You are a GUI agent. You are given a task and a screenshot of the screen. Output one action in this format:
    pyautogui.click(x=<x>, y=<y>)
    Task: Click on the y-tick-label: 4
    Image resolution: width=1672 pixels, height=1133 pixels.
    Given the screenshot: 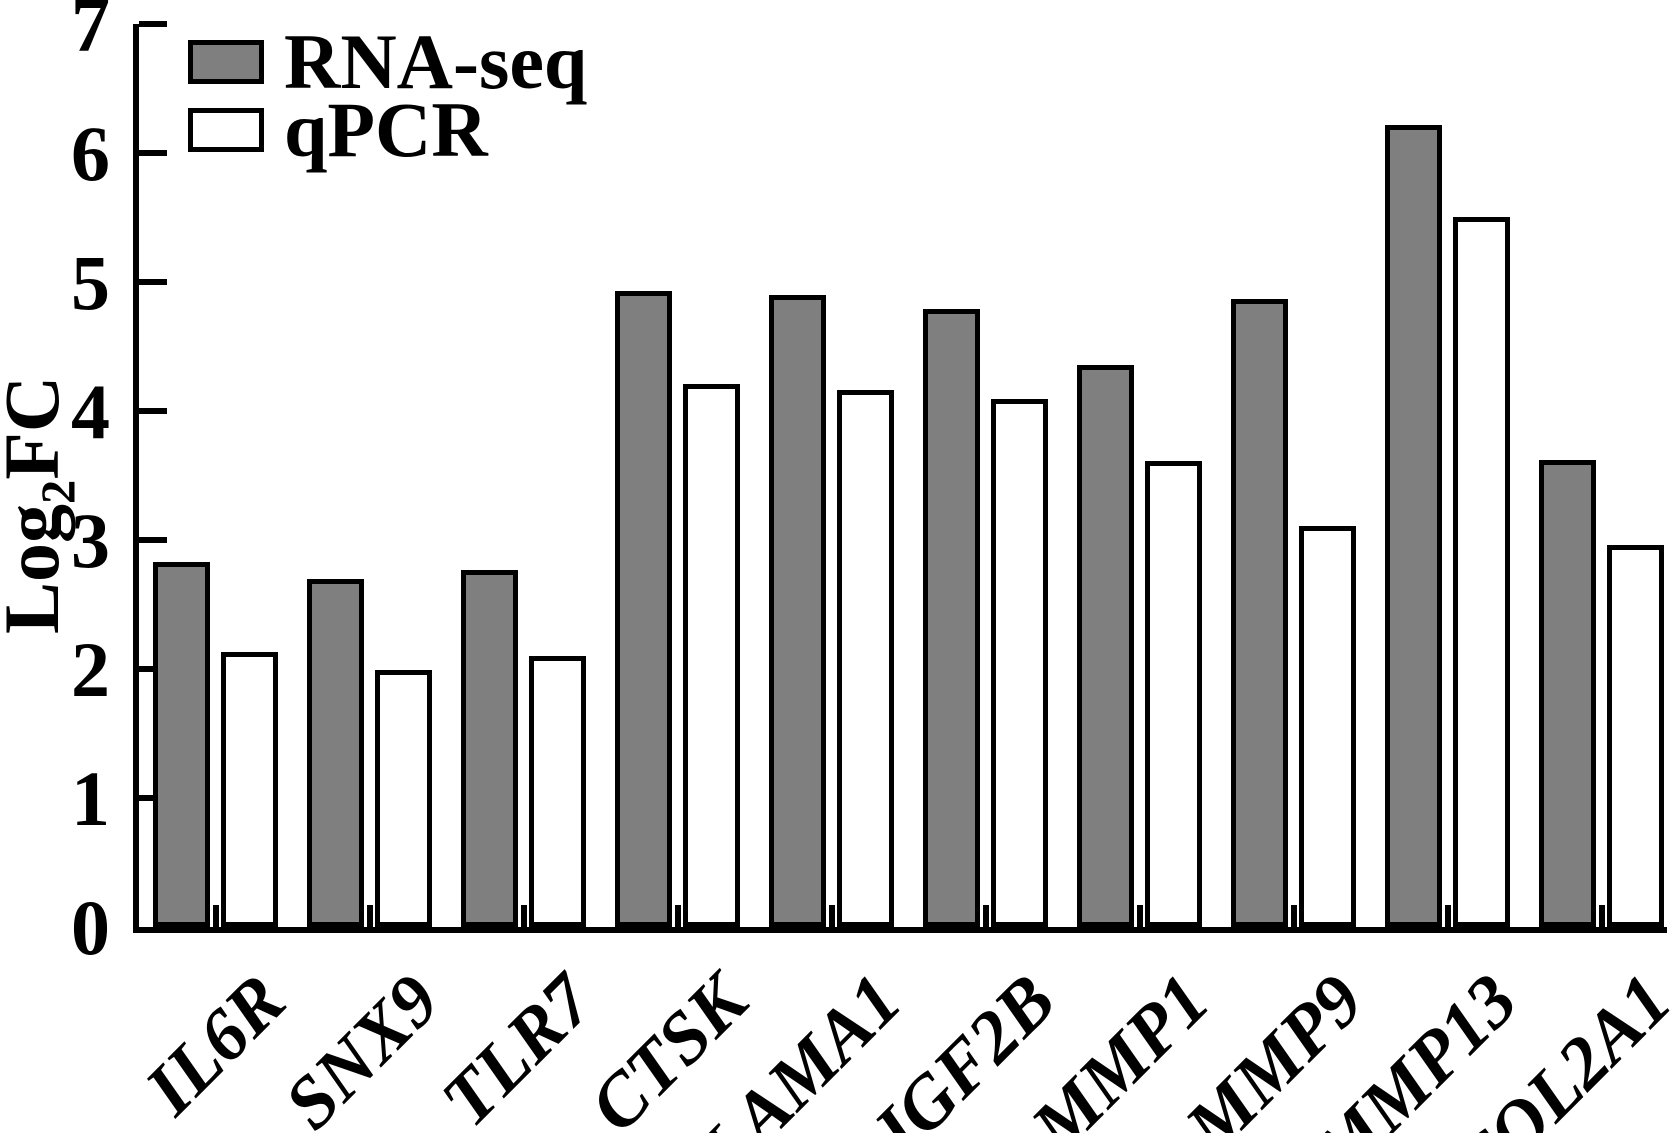 What is the action you would take?
    pyautogui.click(x=90, y=411)
    